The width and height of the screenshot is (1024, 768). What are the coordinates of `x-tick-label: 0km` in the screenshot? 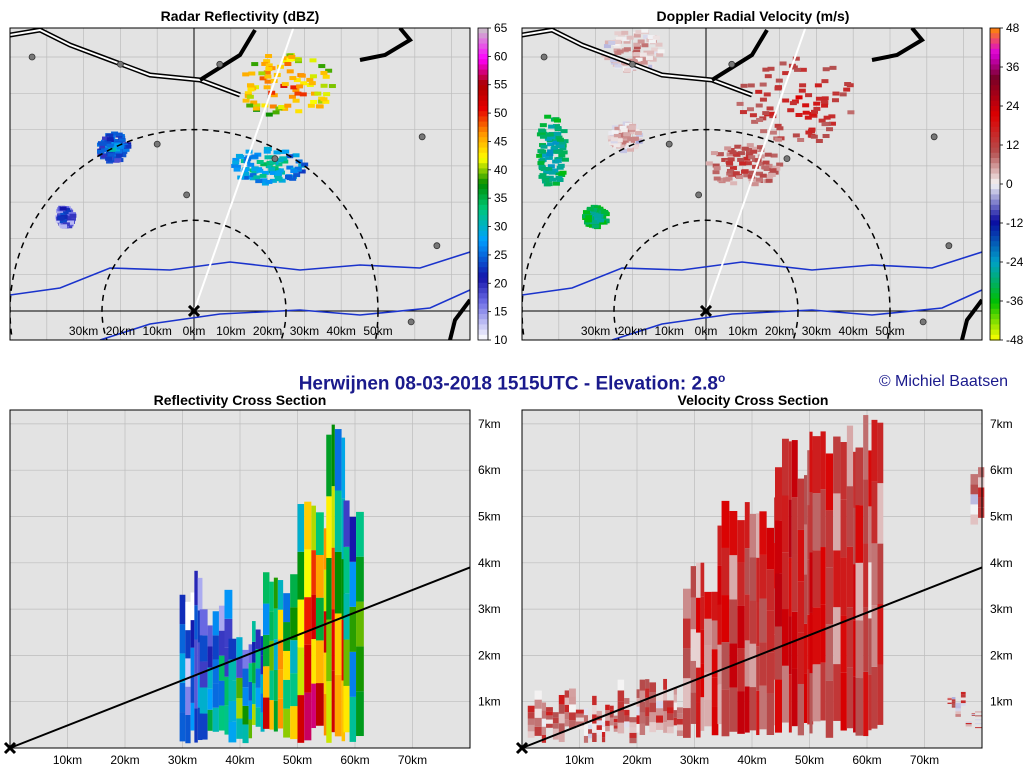 It's located at (706, 331).